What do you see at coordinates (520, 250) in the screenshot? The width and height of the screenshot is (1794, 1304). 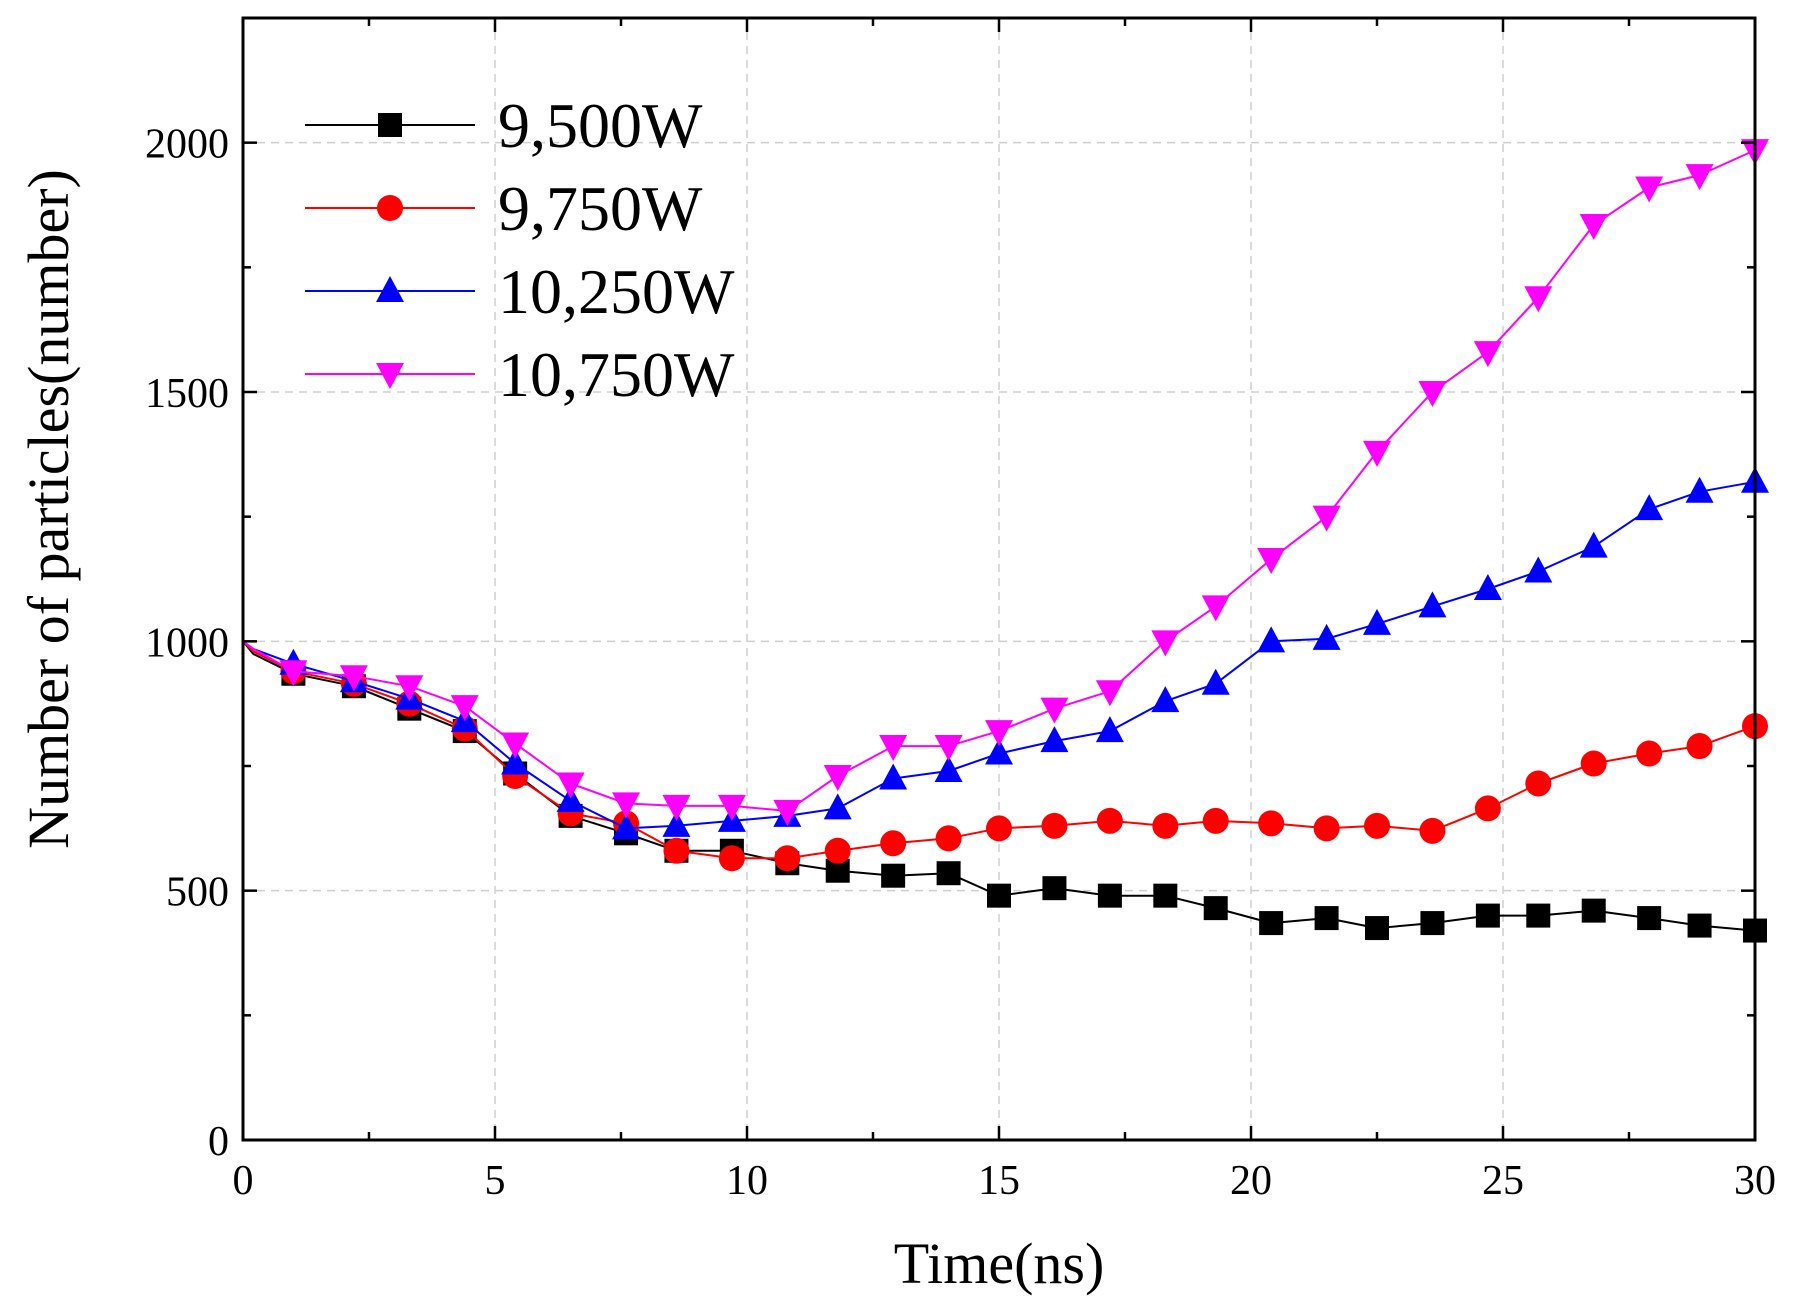 I see `legend: 9,500W 9,750W 10,250W 10,750W` at bounding box center [520, 250].